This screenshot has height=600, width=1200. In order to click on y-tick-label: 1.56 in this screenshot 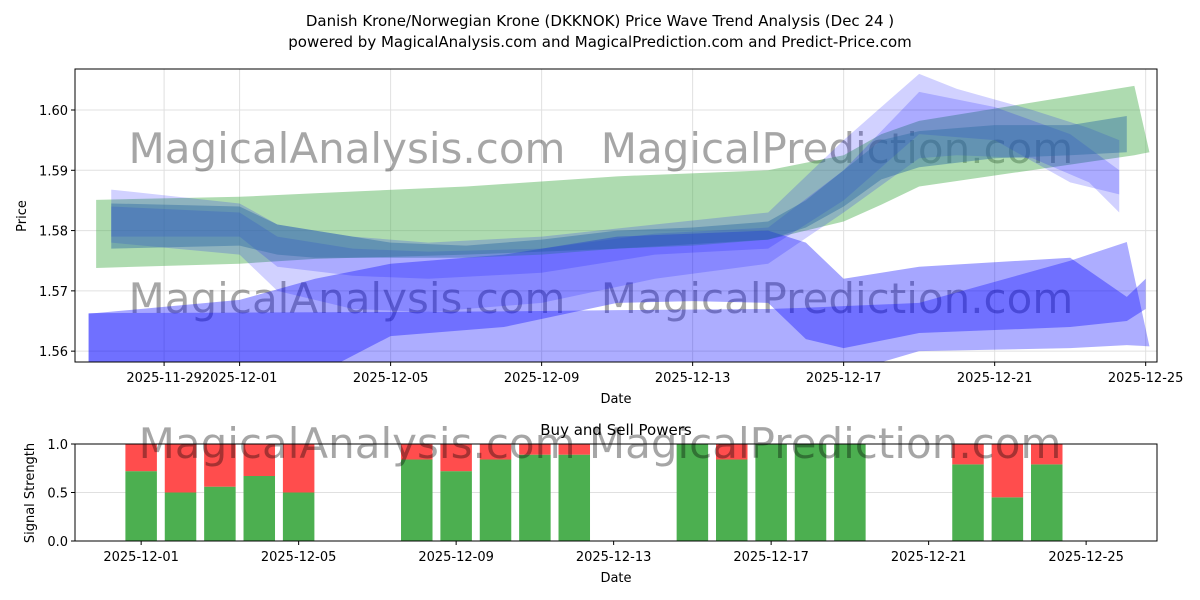, I will do `click(53, 352)`.